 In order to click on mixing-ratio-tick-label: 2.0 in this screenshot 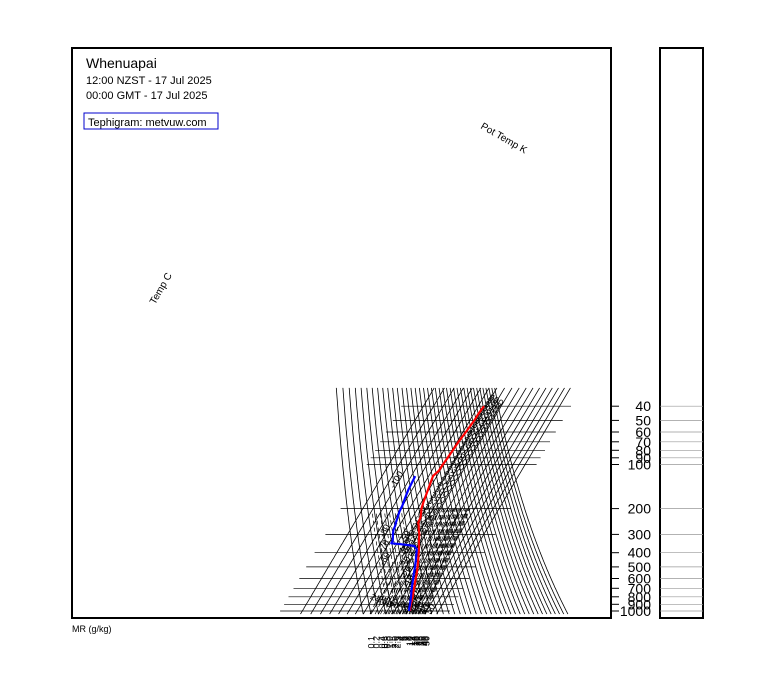, I will do `click(395, 642)`.